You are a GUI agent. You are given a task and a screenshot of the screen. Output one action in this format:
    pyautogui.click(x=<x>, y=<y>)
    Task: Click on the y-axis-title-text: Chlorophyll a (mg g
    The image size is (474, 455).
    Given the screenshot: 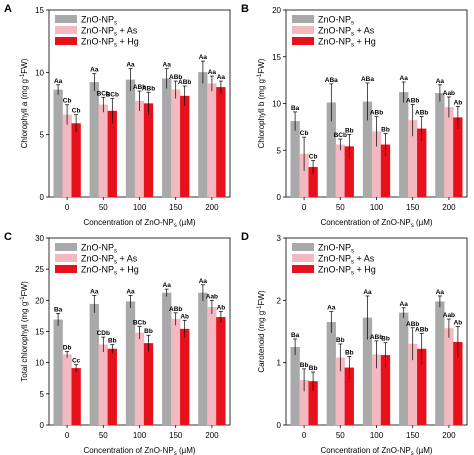 What is the action you would take?
    pyautogui.click(x=24, y=113)
    